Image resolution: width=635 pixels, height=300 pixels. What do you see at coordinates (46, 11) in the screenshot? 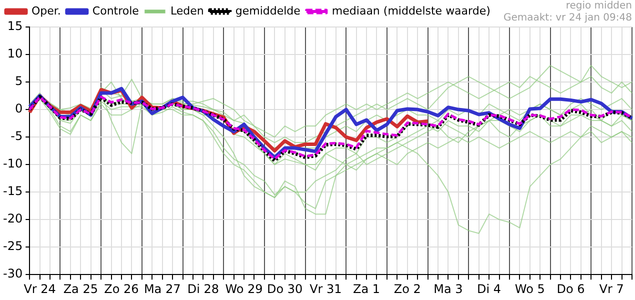
I see `legend-label: Oper.` at bounding box center [46, 11].